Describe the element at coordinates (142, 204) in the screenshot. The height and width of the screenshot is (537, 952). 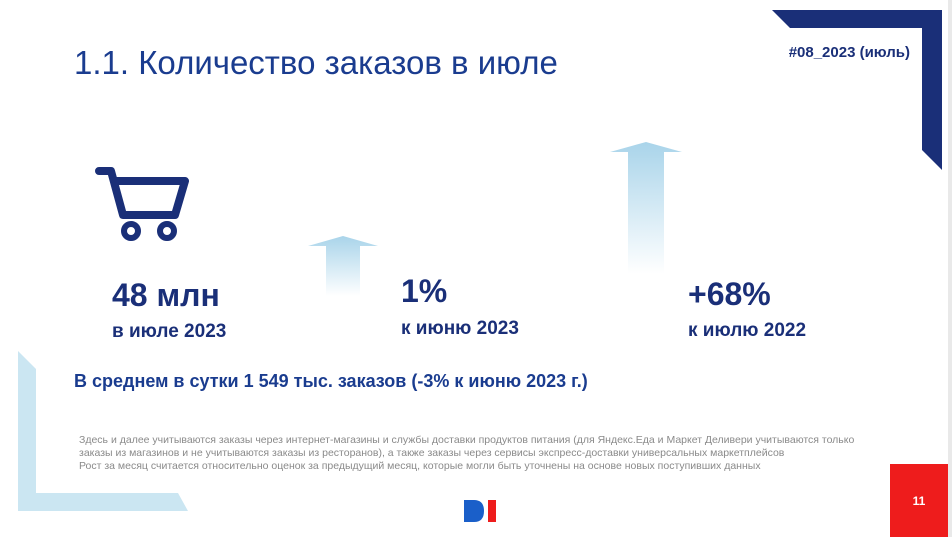
I see `shopping-cart-icon` at that location.